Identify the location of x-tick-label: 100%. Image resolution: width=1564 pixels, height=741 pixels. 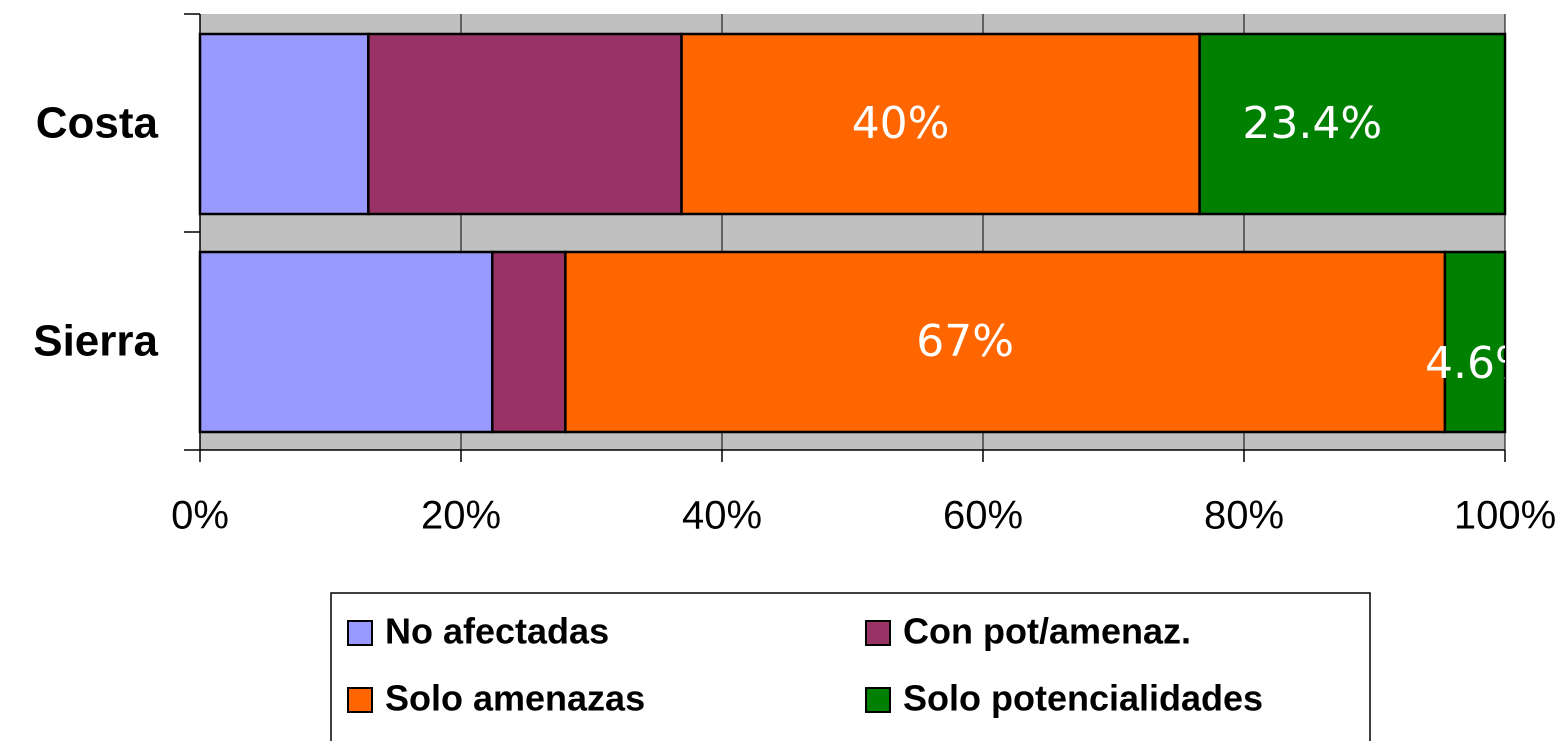
(1505, 516).